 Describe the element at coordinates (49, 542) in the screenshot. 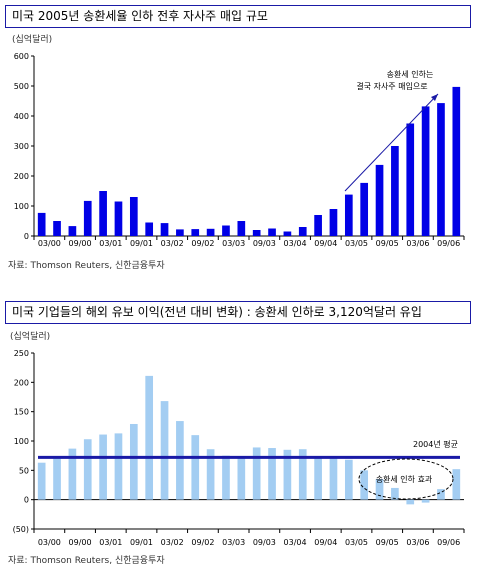

I see `chart2-x-tick-label: 03/00` at that location.